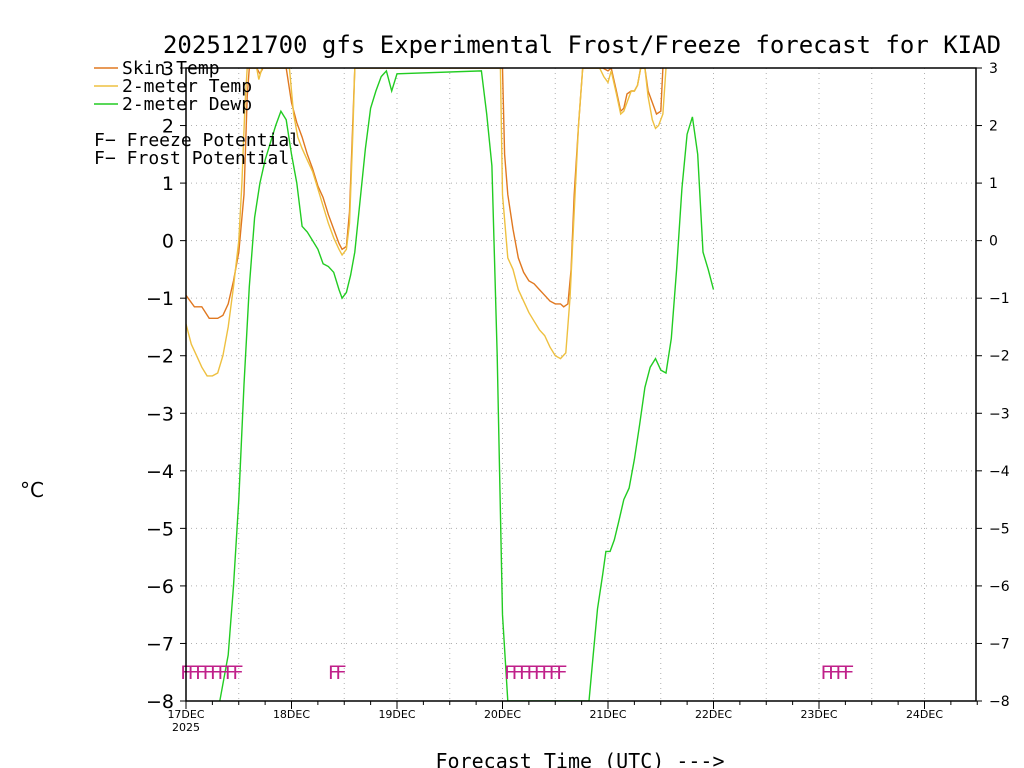  Describe the element at coordinates (160, 644) in the screenshot. I see `y-tick-label-left: −7` at that location.